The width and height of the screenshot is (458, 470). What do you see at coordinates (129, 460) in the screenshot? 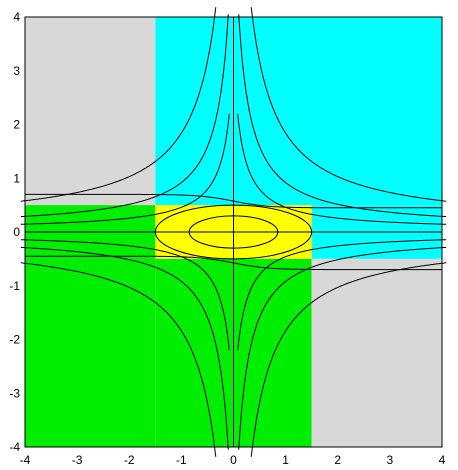
I see `x-tick-label: -2` at bounding box center [129, 460].